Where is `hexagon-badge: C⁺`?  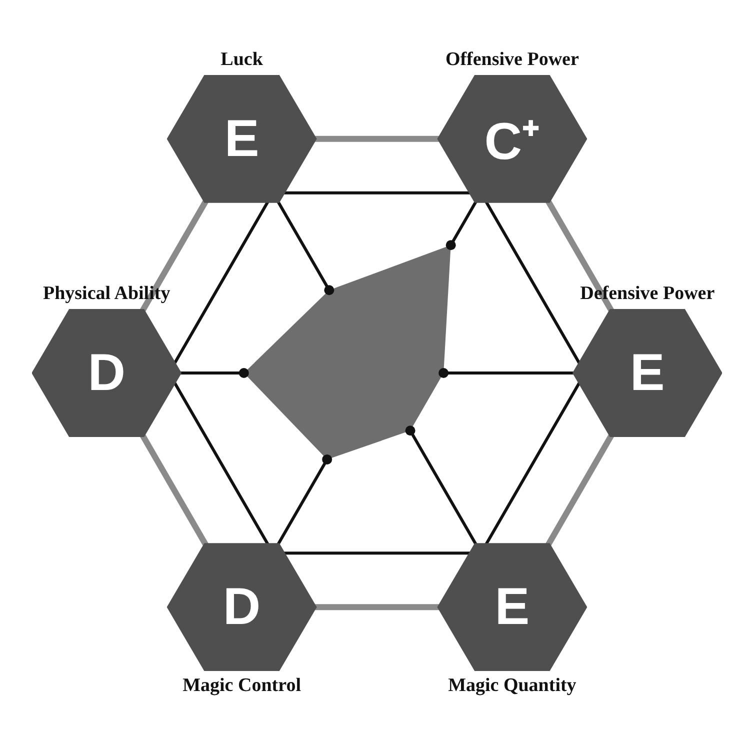
hexagon-badge: C⁺ is located at coordinates (512, 138).